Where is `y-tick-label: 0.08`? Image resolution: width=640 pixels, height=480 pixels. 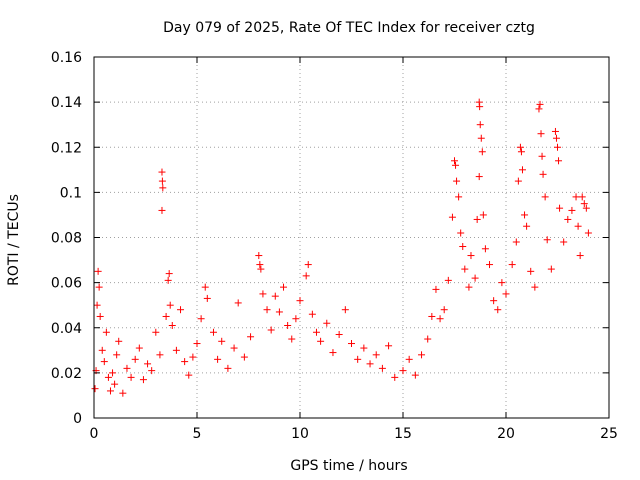
y-tick-label: 0.08 is located at coordinates (66, 239).